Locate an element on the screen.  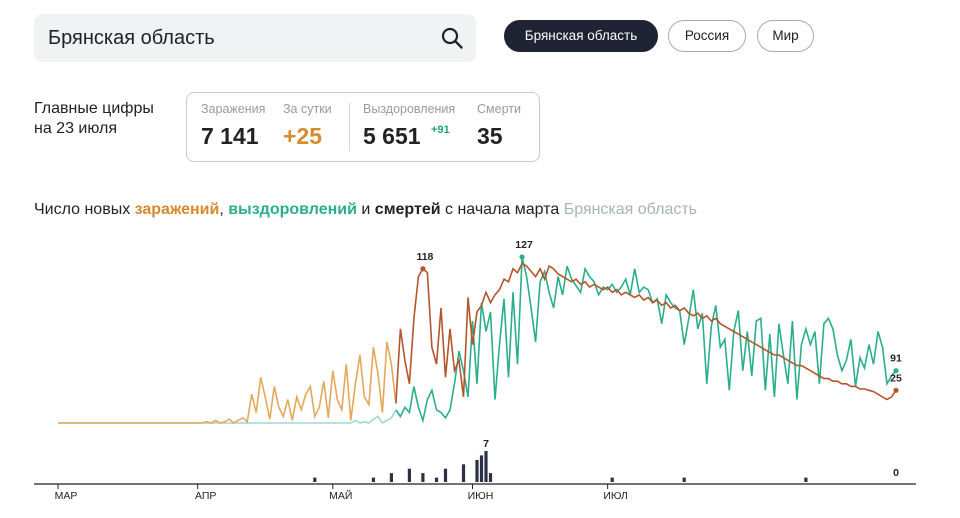
summary-title-line2: на 23 июля is located at coordinates (76, 128).